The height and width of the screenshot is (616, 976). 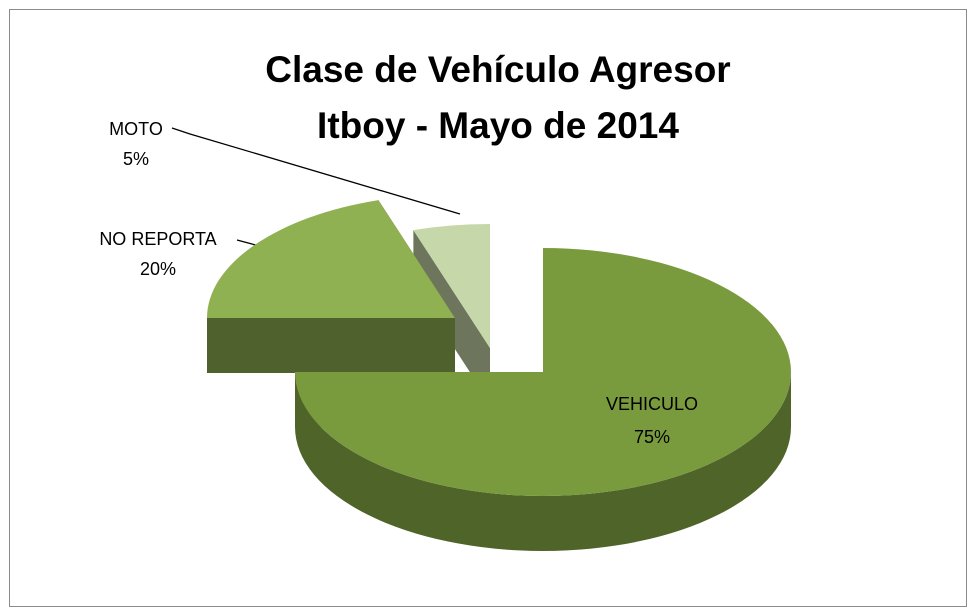 What do you see at coordinates (652, 404) in the screenshot?
I see `slice-label: VEHICULO` at bounding box center [652, 404].